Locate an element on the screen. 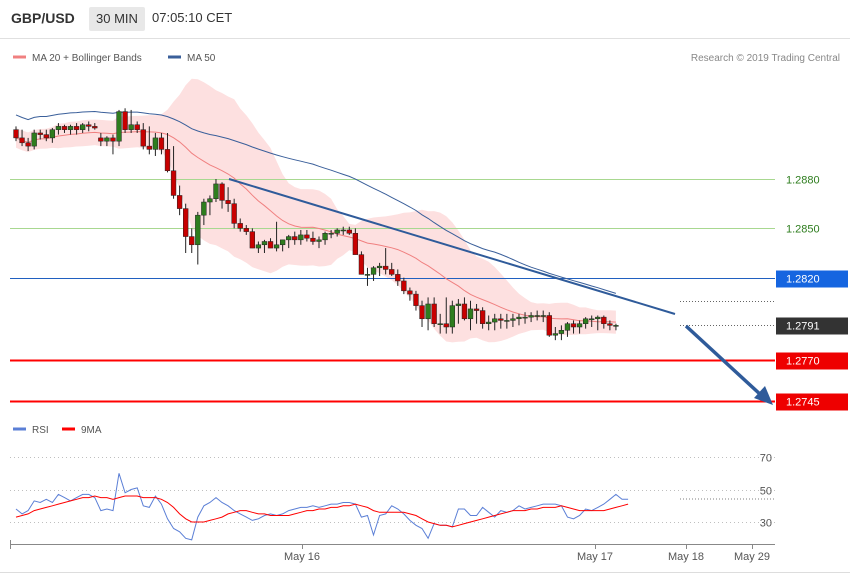  clock-label: 07:05:10 CET is located at coordinates (192, 17).